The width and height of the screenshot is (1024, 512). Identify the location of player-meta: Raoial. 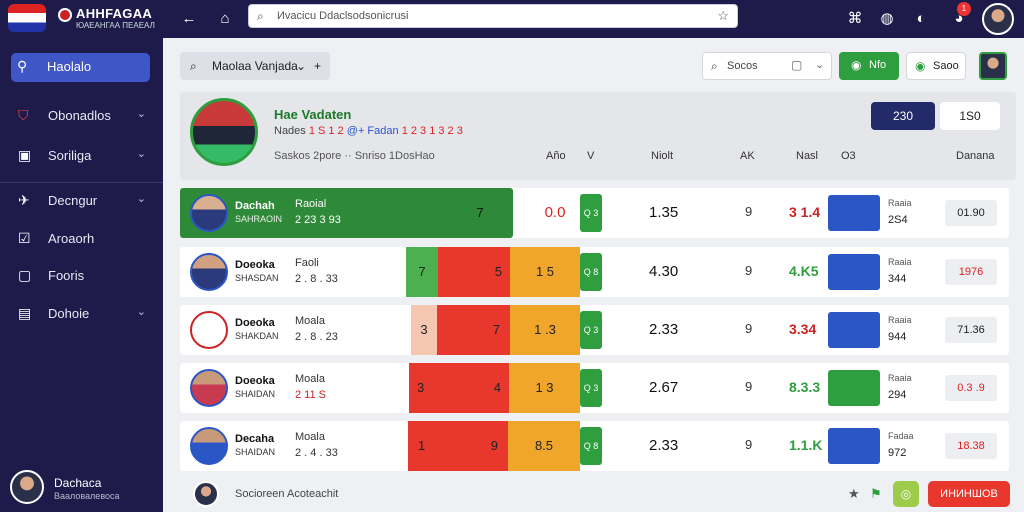
(311, 204).